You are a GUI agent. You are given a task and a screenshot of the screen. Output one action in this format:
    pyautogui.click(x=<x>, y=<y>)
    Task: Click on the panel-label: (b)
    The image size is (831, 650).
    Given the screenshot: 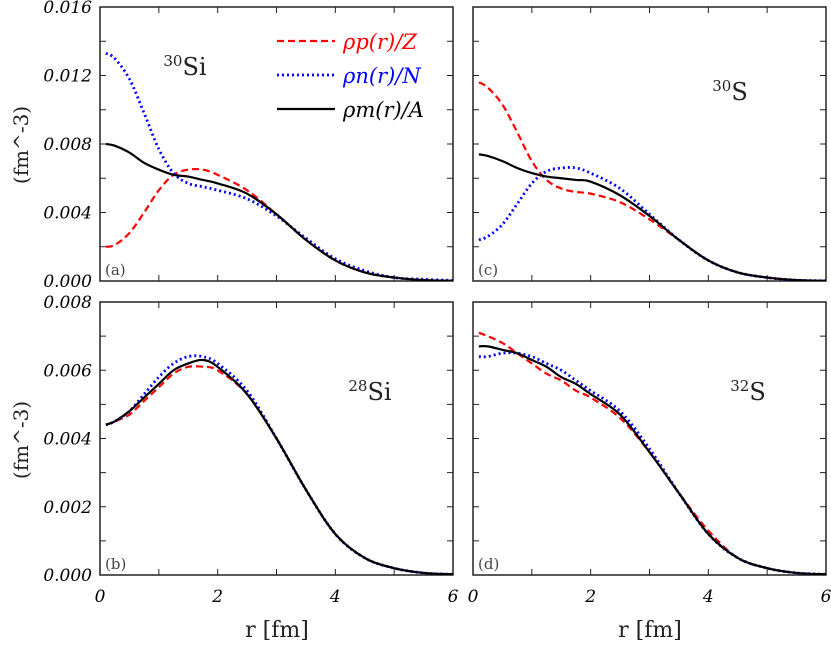 What is the action you would take?
    pyautogui.click(x=115, y=564)
    